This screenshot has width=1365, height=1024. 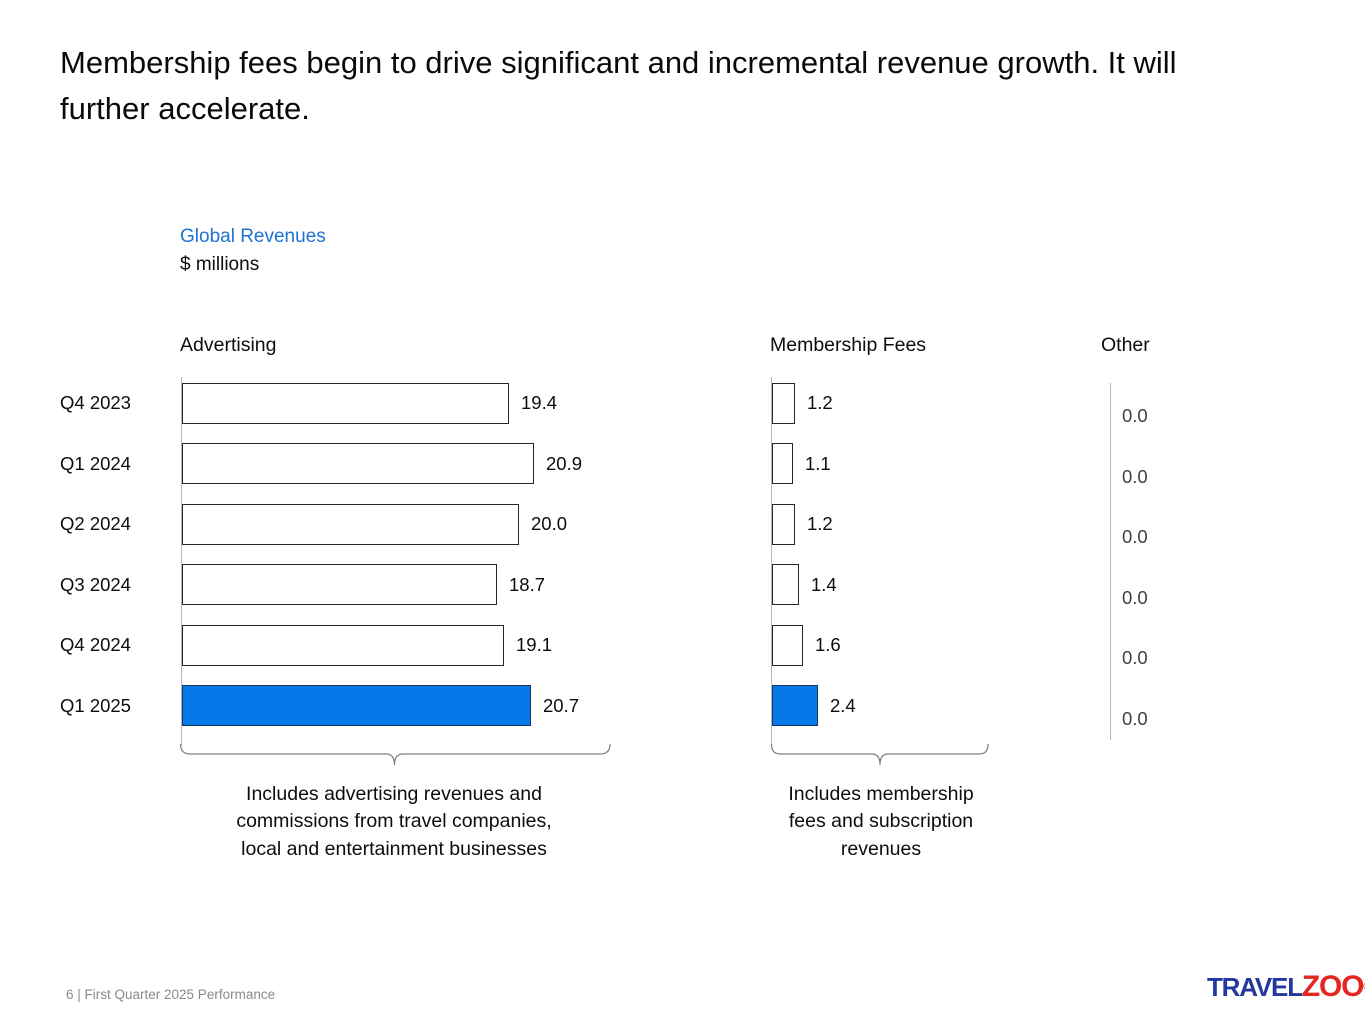 What do you see at coordinates (828, 645) in the screenshot?
I see `membership-value-label: 1.6` at bounding box center [828, 645].